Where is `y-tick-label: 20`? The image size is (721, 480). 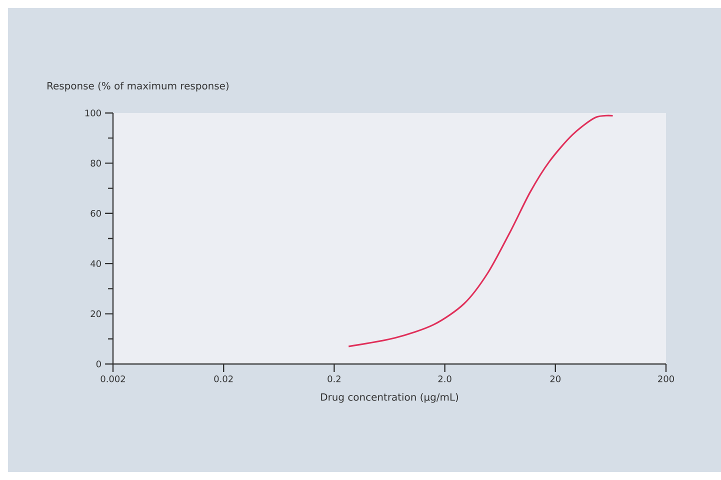 y-tick-label: 20 is located at coordinates (95, 314).